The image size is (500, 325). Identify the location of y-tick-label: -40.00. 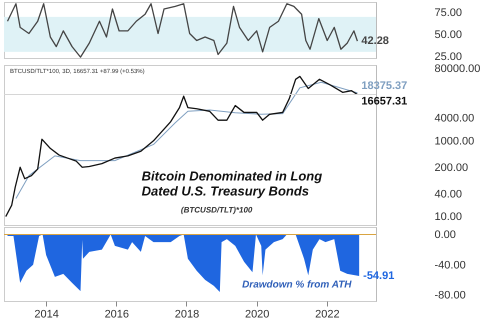
(450, 265).